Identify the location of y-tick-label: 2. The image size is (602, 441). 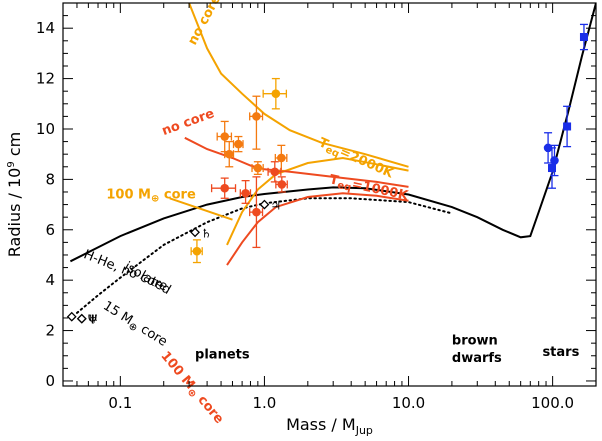
(50, 331).